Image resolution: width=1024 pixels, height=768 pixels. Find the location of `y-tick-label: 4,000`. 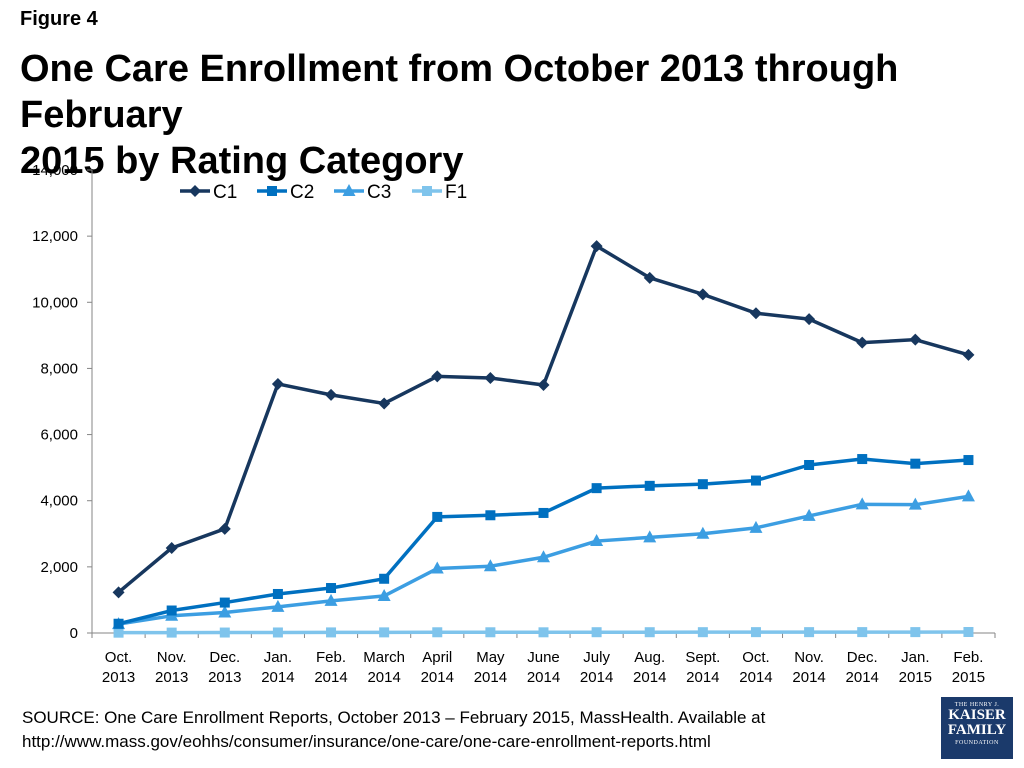

y-tick-label: 4,000 is located at coordinates (59, 501).